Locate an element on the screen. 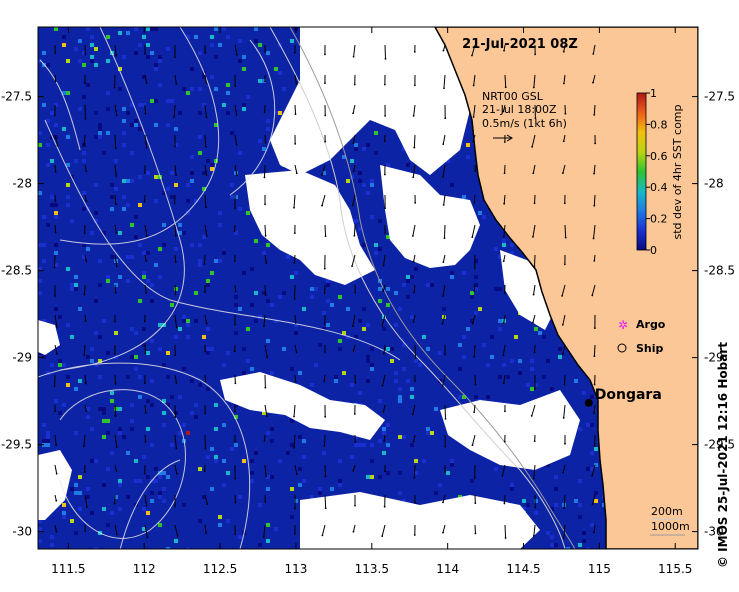 The image size is (739, 592). cloud-east is located at coordinates (430, 216).